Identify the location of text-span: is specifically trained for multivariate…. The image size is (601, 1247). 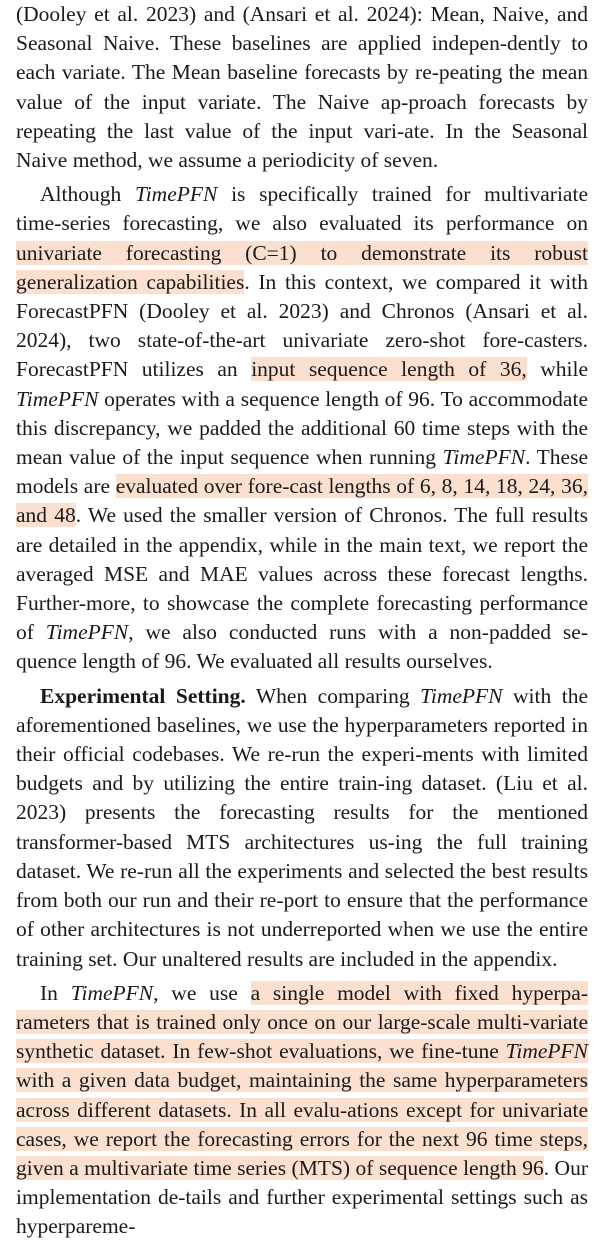
(302, 209).